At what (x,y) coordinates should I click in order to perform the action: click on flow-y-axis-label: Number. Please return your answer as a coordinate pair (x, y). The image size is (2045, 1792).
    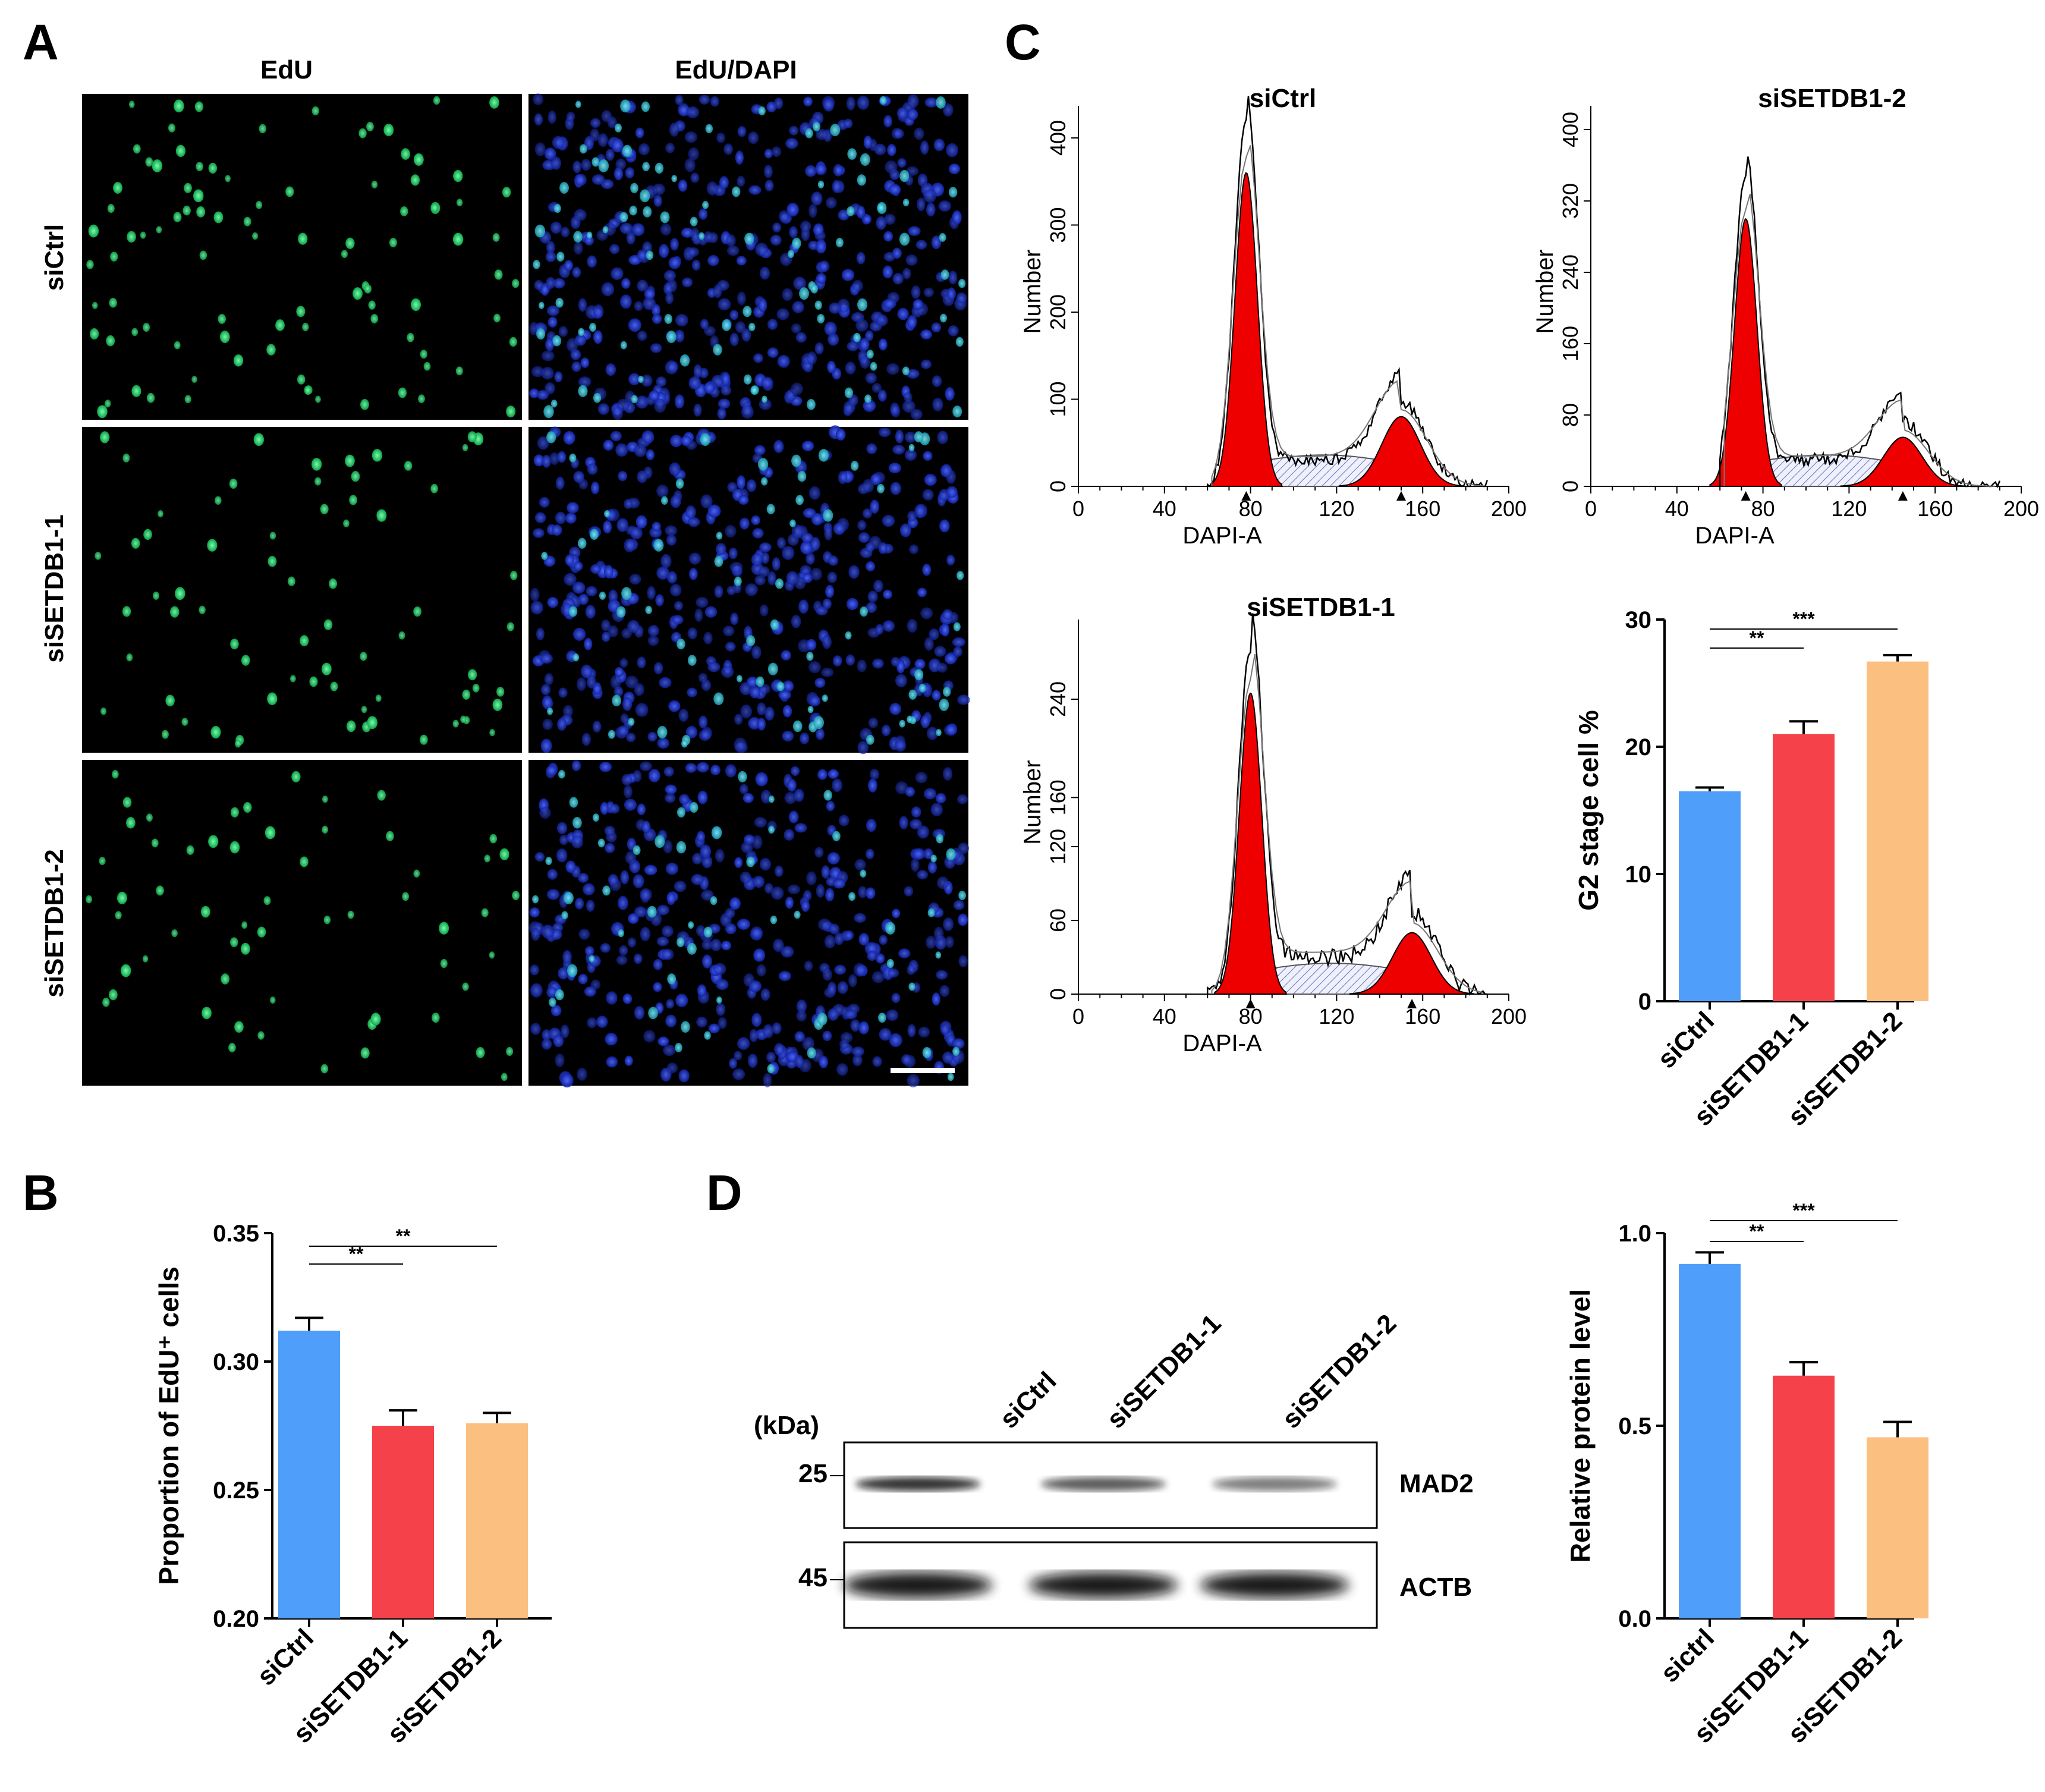
    Looking at the image, I should click on (1033, 802).